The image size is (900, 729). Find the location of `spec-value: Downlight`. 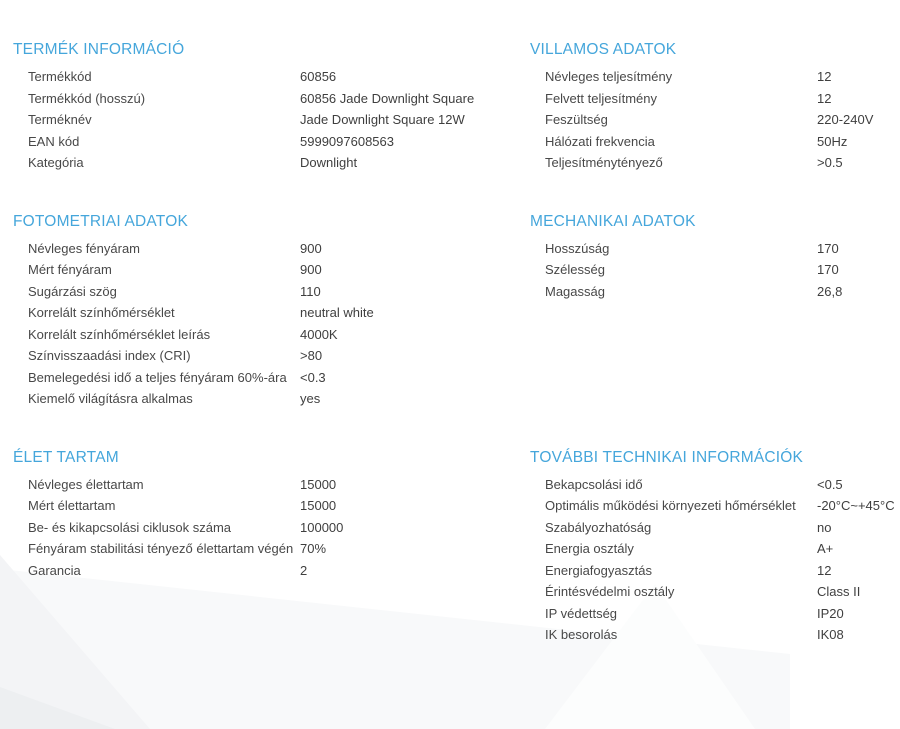

spec-value: Downlight is located at coordinates (329, 162).